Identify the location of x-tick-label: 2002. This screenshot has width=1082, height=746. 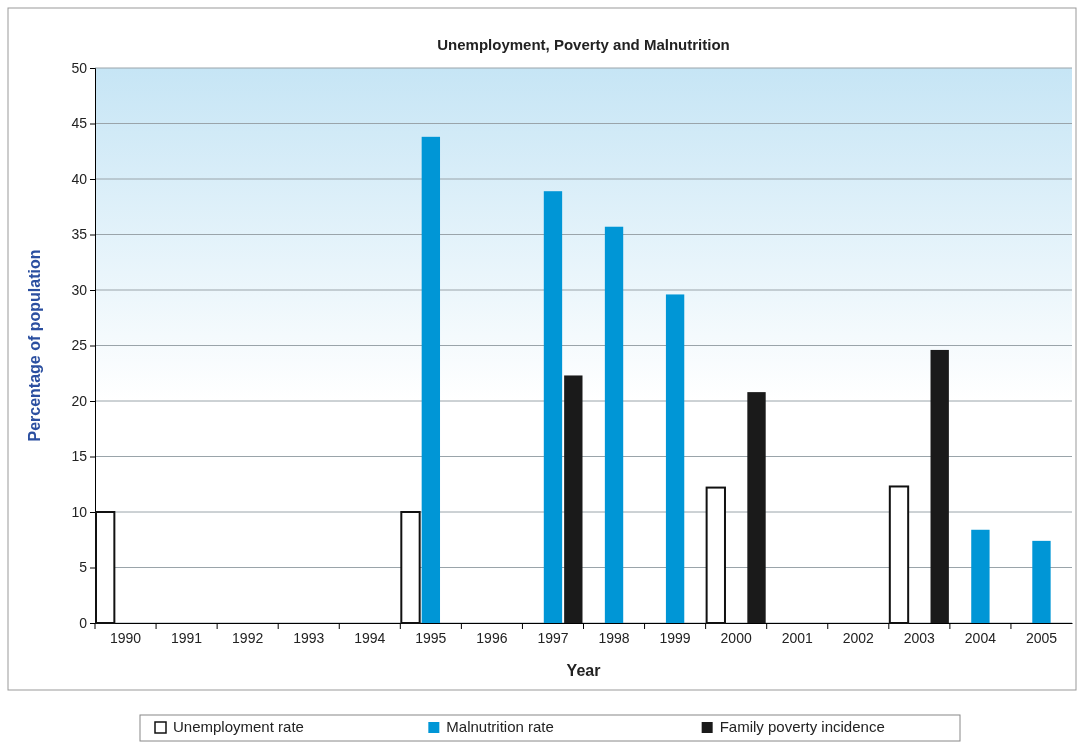
(858, 637).